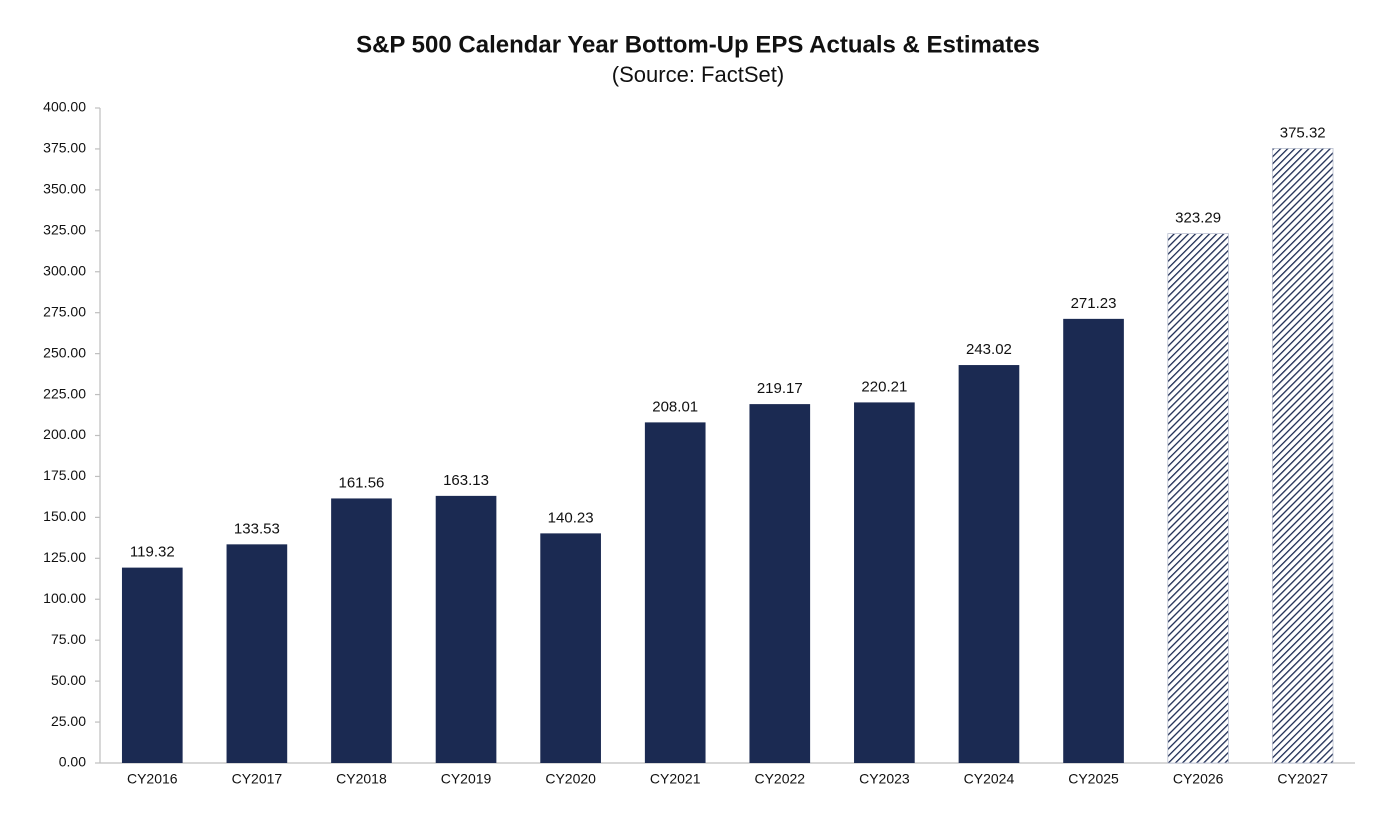 Image resolution: width=1400 pixels, height=819 pixels. Describe the element at coordinates (780, 388) in the screenshot. I see `data-label: 219.17` at that location.